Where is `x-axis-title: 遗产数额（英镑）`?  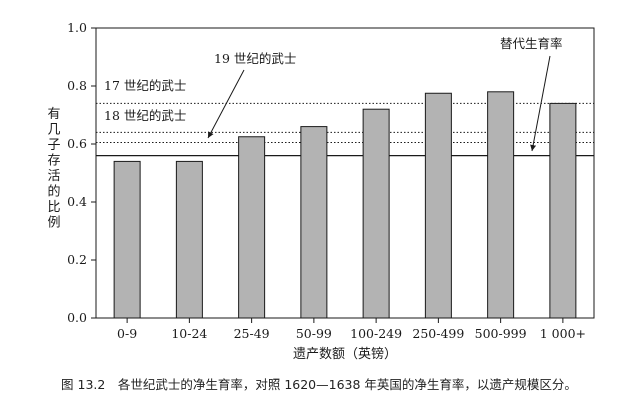 x-axis-title: 遗产数额（英镑） is located at coordinates (345, 354).